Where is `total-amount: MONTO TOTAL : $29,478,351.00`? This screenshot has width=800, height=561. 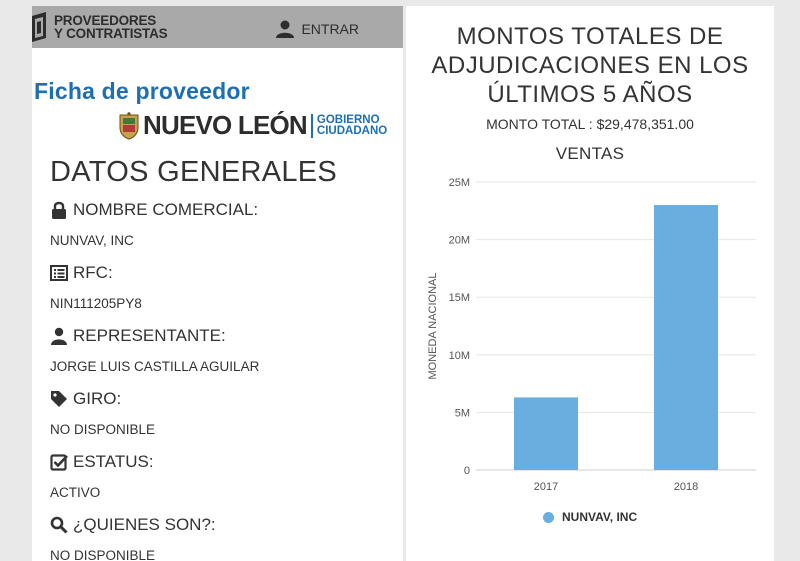 total-amount: MONTO TOTAL : $29,478,351.00 is located at coordinates (590, 124).